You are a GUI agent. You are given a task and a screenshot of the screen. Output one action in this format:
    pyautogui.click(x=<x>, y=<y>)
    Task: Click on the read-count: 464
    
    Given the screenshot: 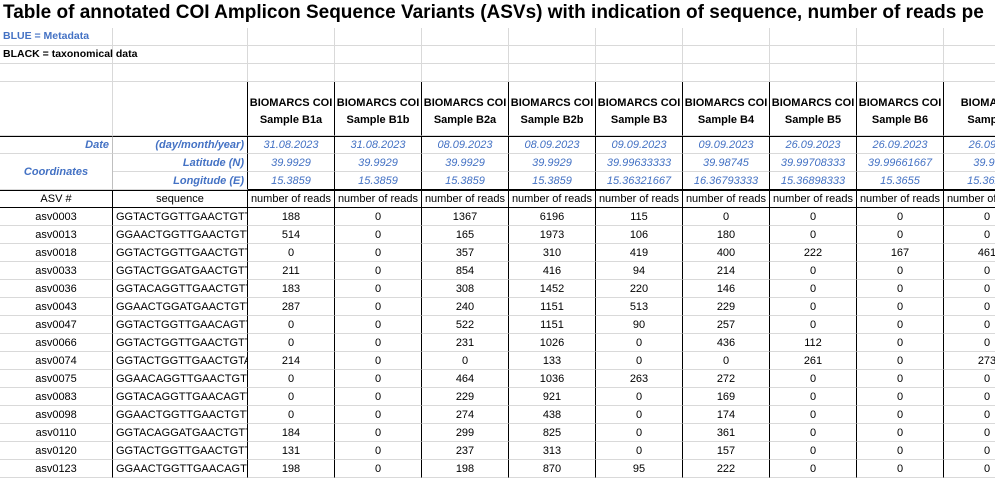 What is the action you would take?
    pyautogui.click(x=465, y=379)
    